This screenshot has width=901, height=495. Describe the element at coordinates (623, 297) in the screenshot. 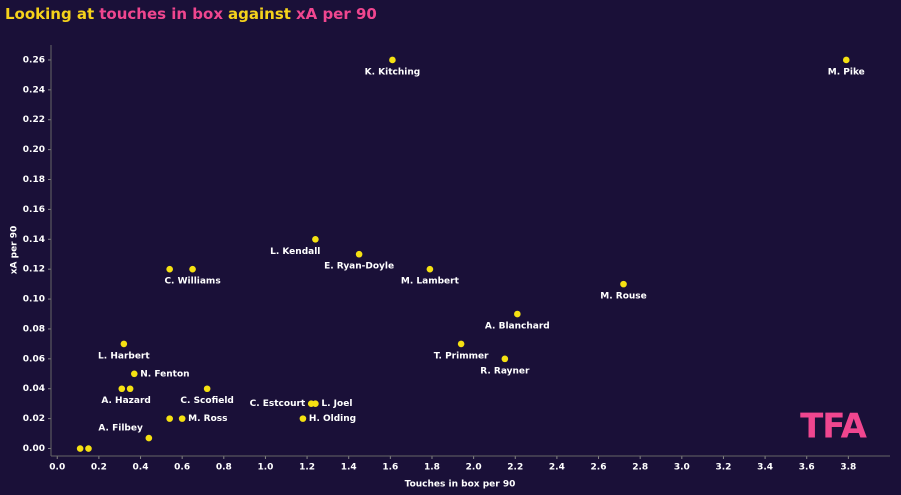

I see `point-label: M. Rouse` at that location.